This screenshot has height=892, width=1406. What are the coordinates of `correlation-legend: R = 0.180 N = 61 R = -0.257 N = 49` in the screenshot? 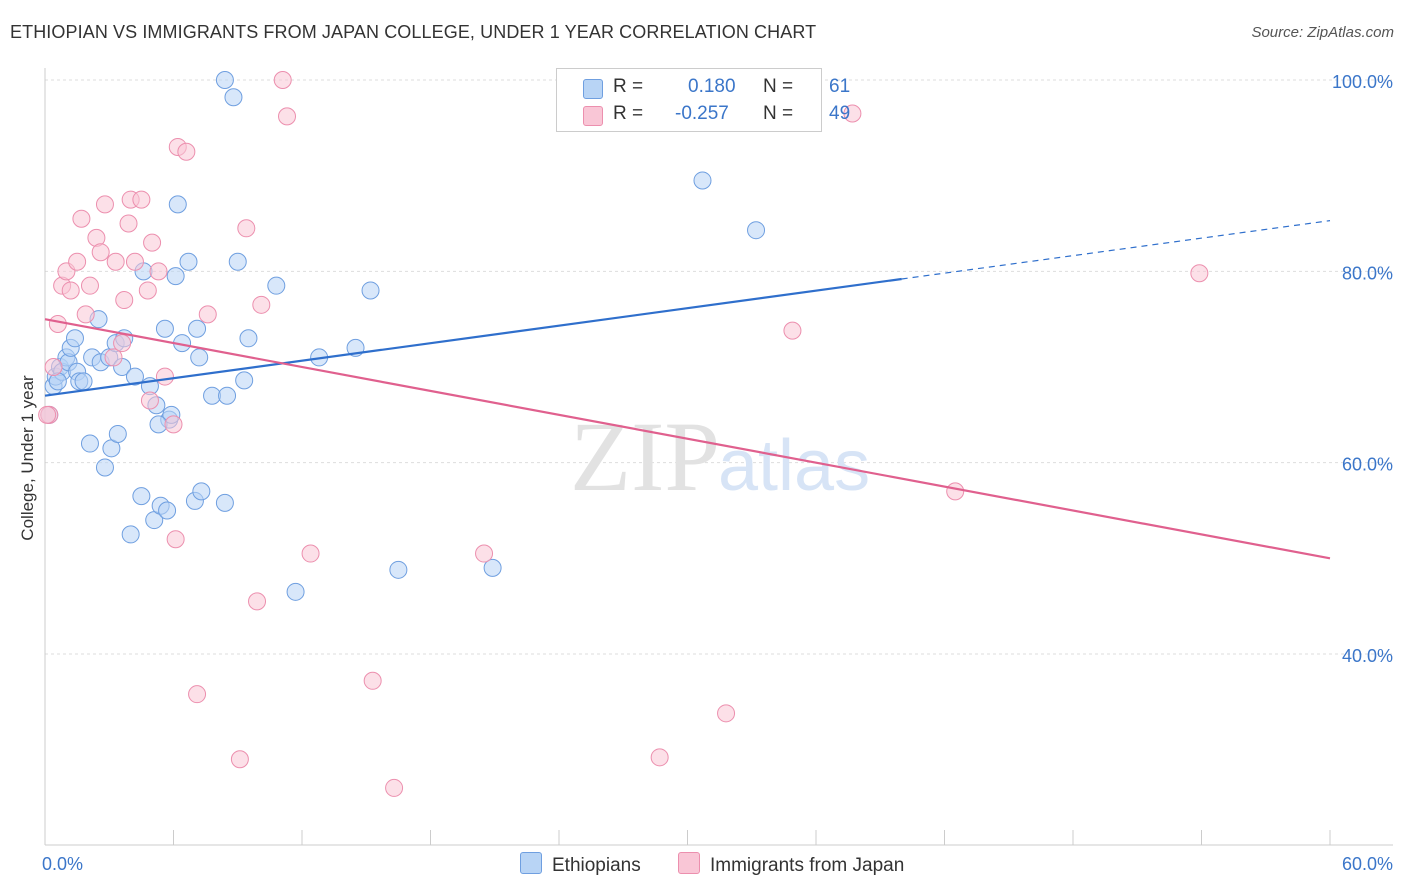 It's located at (703, 100).